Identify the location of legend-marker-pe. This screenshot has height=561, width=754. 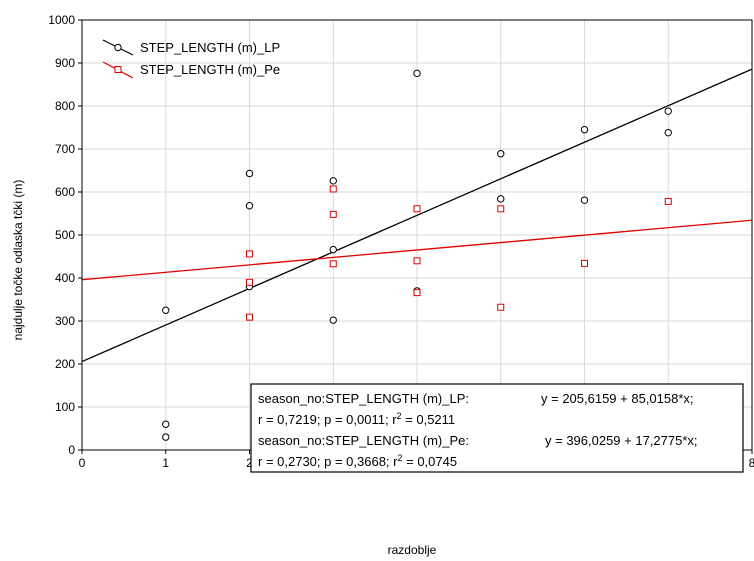
(118, 69).